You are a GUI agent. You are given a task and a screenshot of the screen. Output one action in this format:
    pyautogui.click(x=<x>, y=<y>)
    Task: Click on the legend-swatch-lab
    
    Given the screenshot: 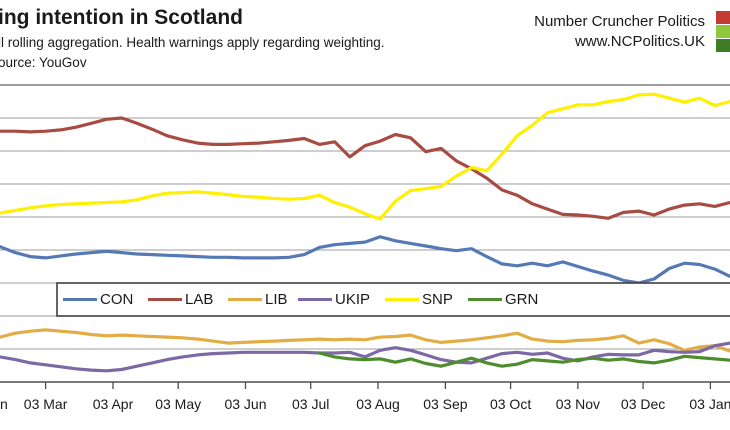 What is the action you would take?
    pyautogui.click(x=165, y=299)
    